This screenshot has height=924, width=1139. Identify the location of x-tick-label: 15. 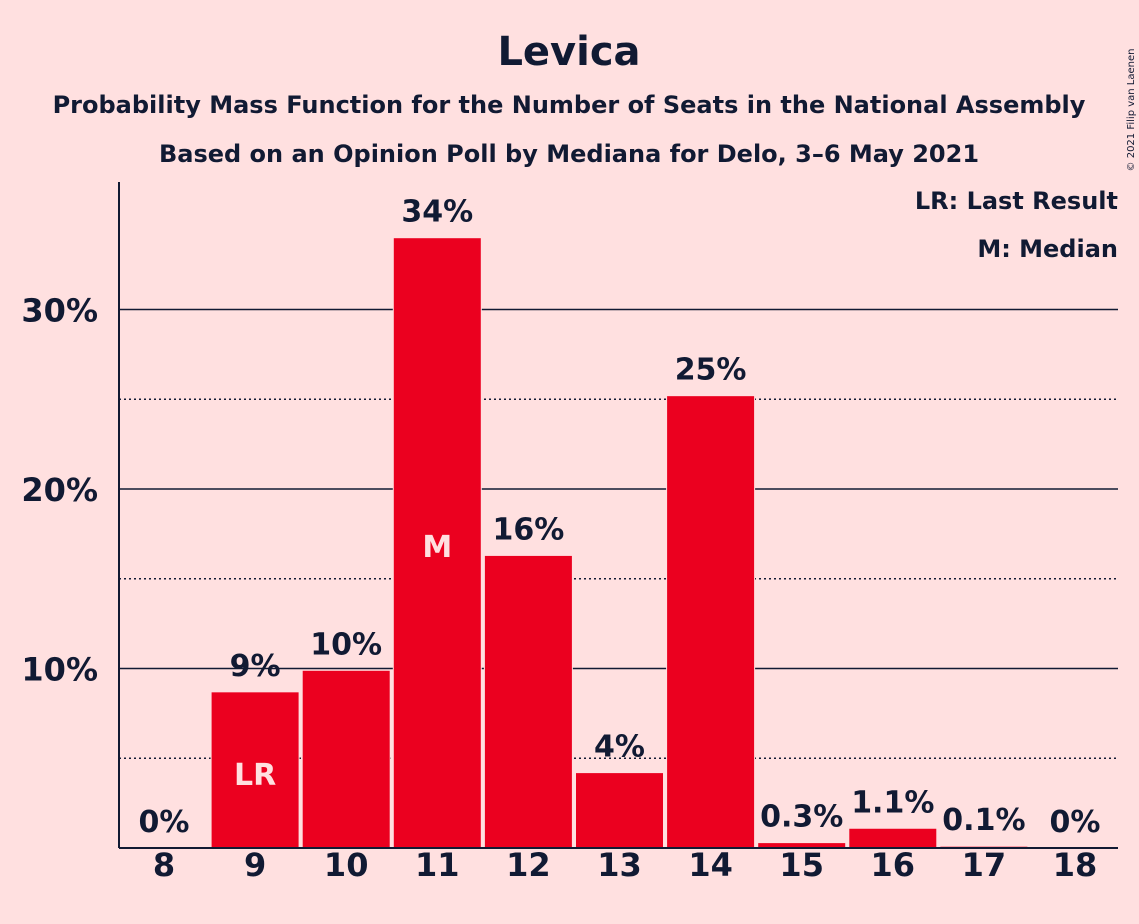
(801, 865).